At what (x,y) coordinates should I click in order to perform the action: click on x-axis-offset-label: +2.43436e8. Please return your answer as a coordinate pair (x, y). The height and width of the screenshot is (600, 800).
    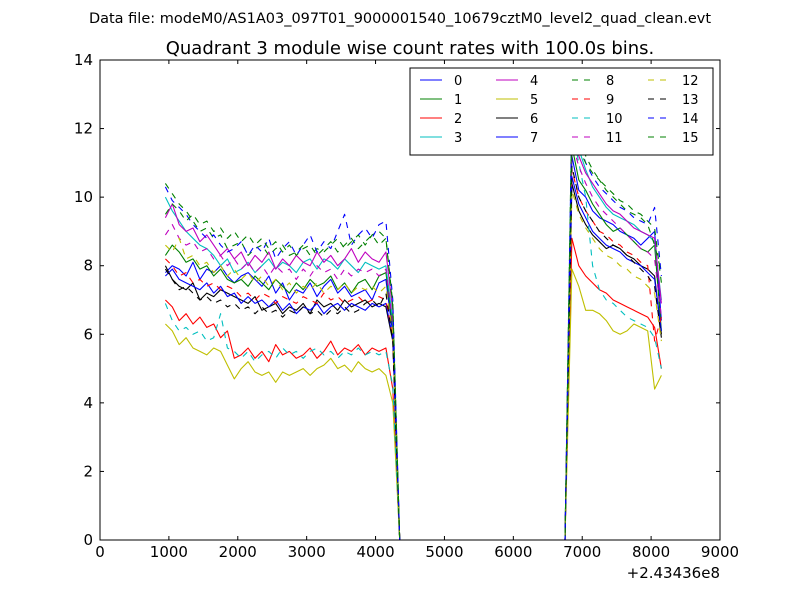
    Looking at the image, I should click on (673, 573).